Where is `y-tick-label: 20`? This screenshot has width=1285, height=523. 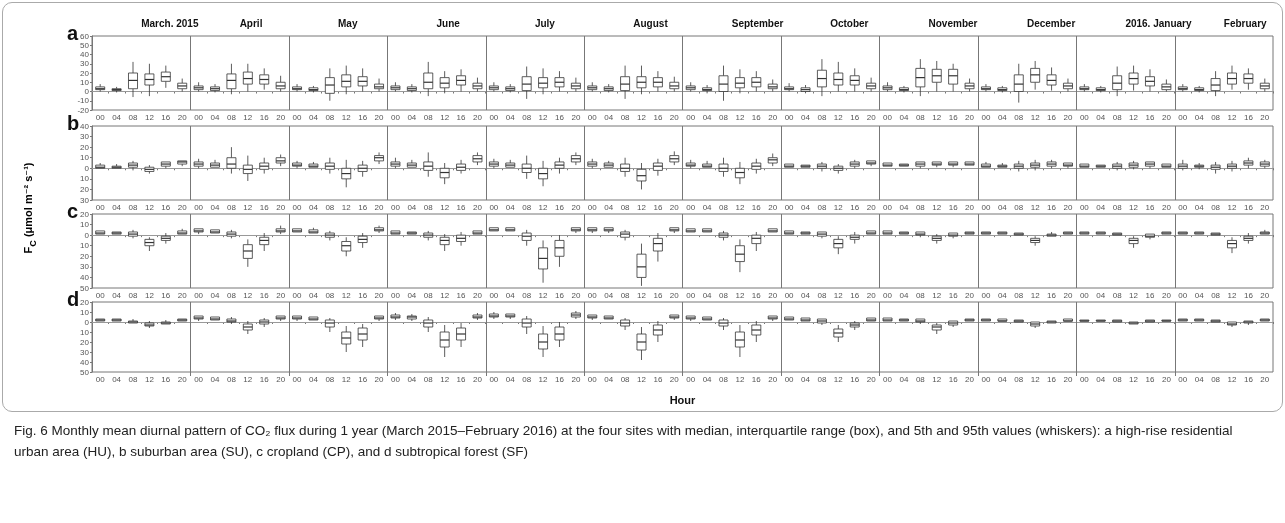
y-tick-label: 20 is located at coordinates (85, 214).